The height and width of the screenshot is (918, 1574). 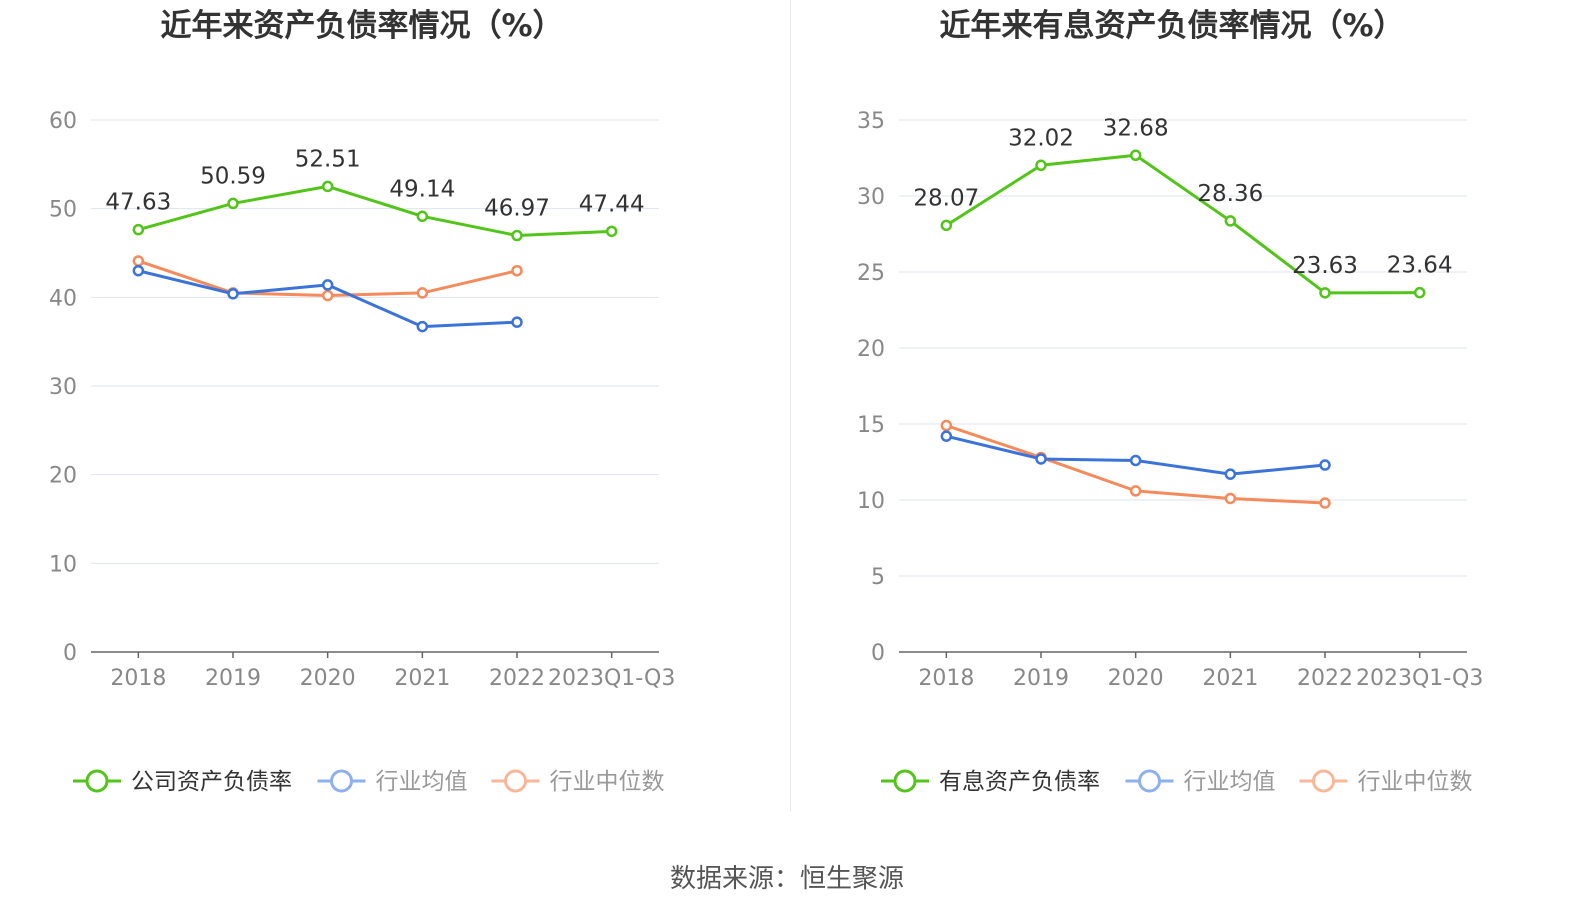 What do you see at coordinates (871, 425) in the screenshot?
I see `y-tick-label: 15` at bounding box center [871, 425].